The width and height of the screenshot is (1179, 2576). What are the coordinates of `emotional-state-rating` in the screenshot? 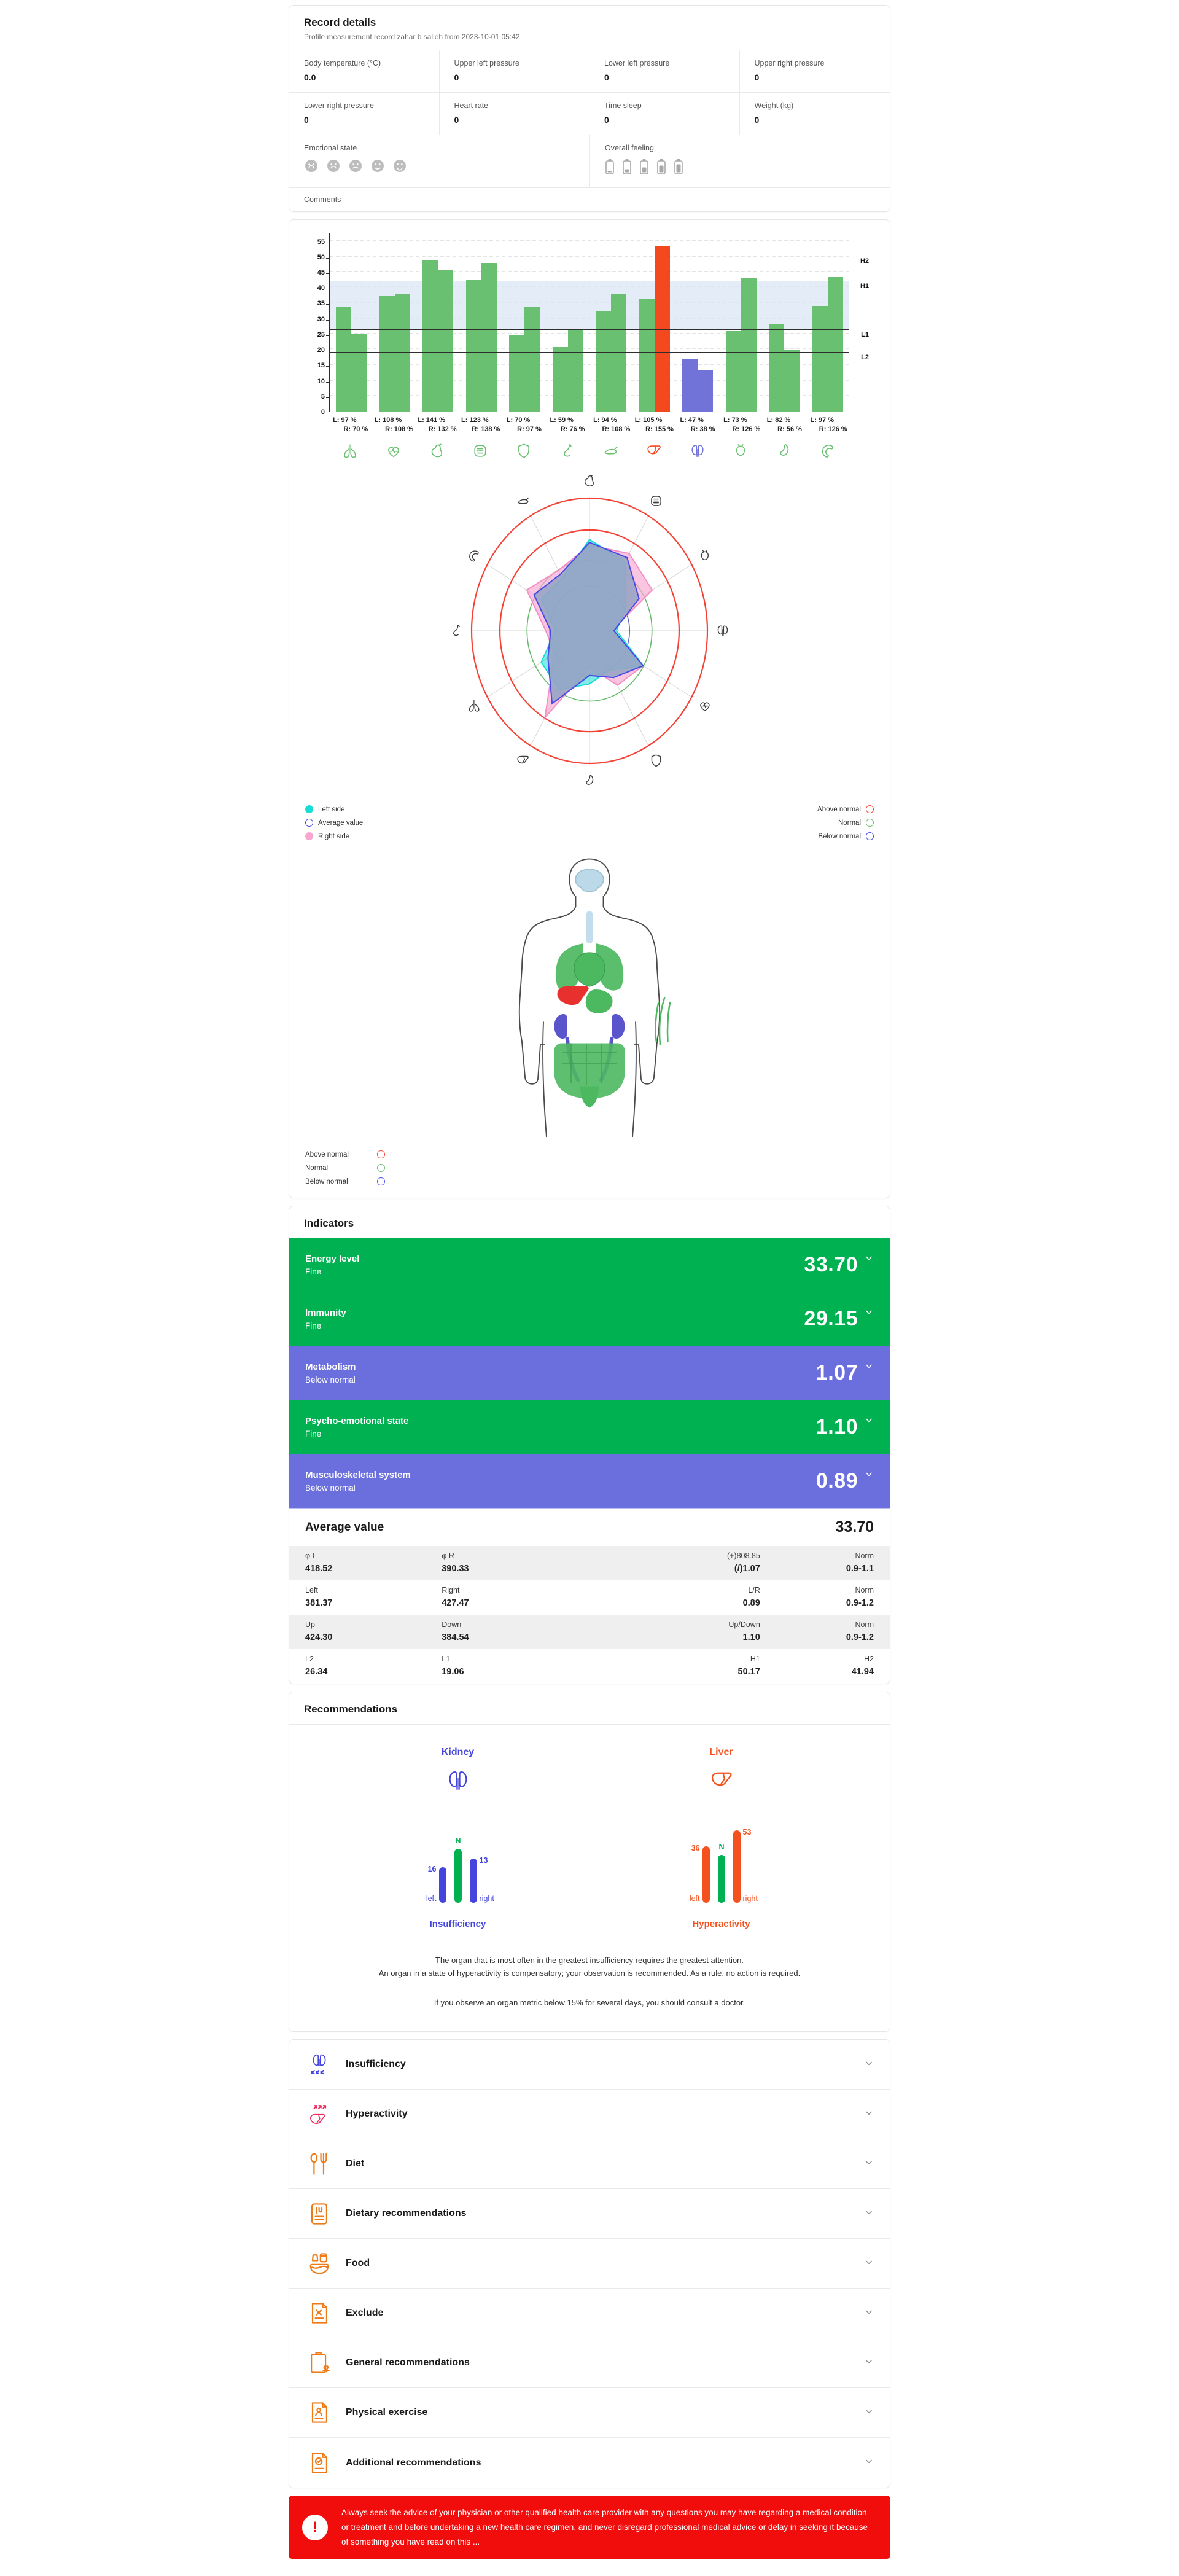 It's located at (439, 167).